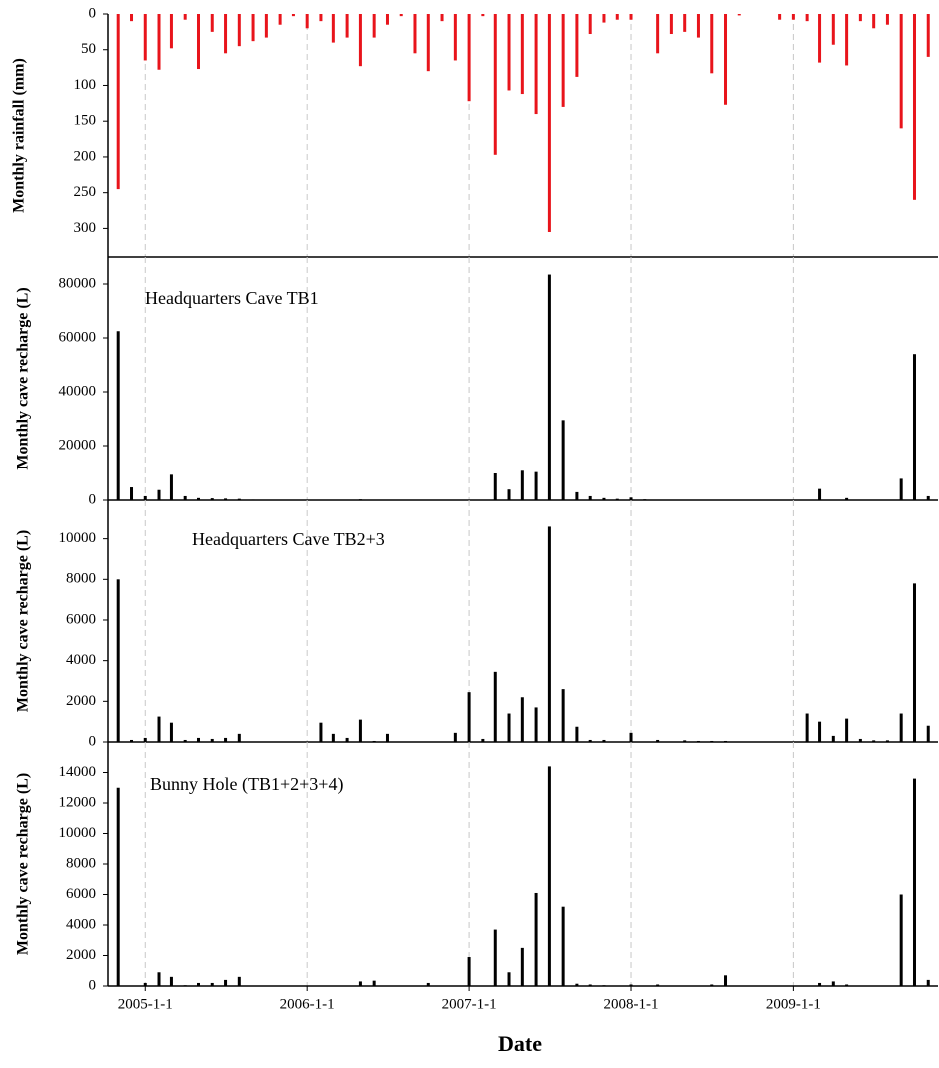 Image resolution: width=939 pixels, height=1068 pixels. Describe the element at coordinates (232, 298) in the screenshot. I see `annotation: Headquarters Cave TB1` at that location.